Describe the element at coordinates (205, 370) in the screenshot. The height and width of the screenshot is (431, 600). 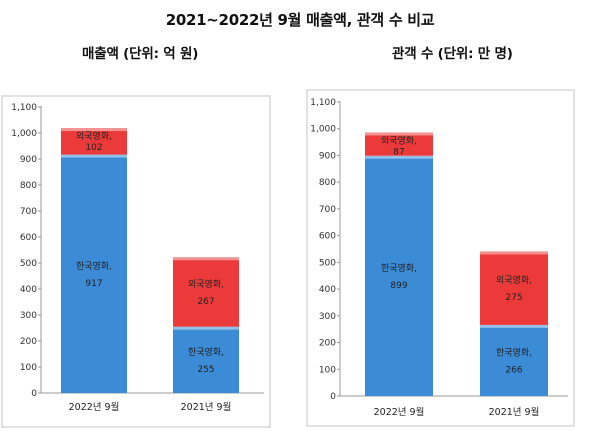
I see `data-label-value: 255` at that location.